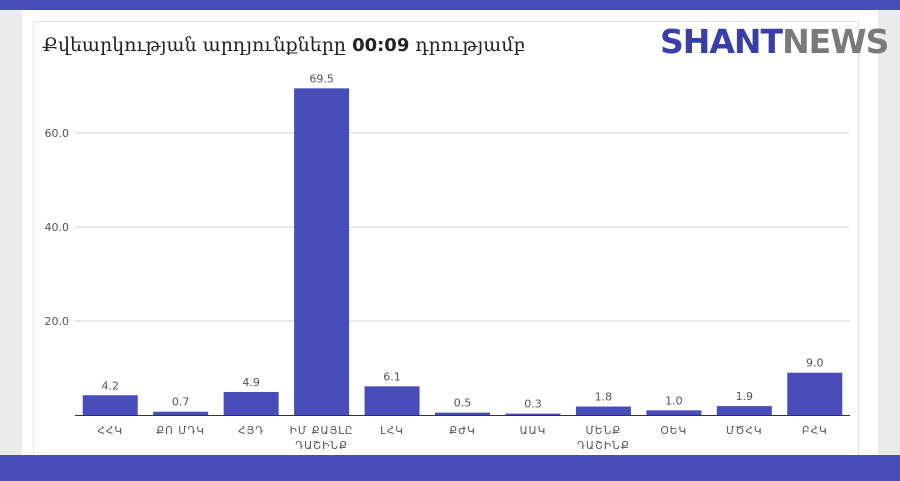 The width and height of the screenshot is (900, 481). What do you see at coordinates (815, 431) in the screenshot?
I see `category-label: ԲՀԿ` at bounding box center [815, 431].